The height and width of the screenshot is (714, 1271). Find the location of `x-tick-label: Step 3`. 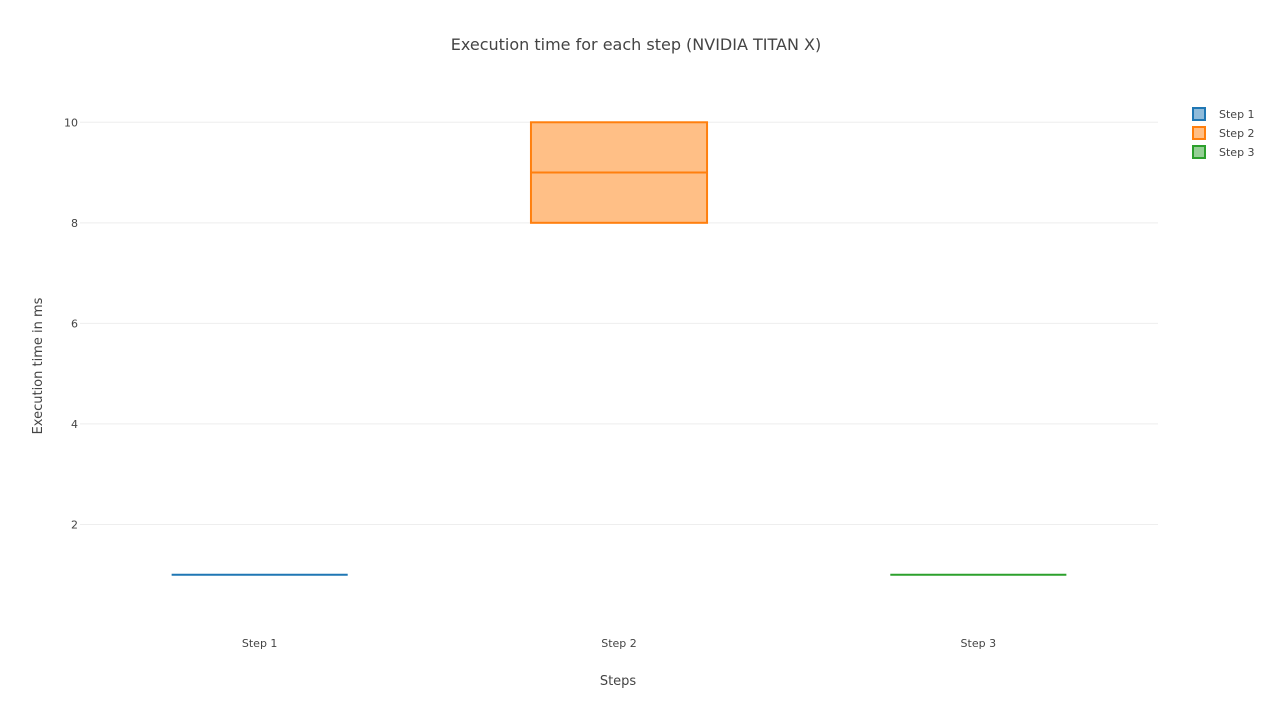

x-tick-label: Step 3 is located at coordinates (979, 643).